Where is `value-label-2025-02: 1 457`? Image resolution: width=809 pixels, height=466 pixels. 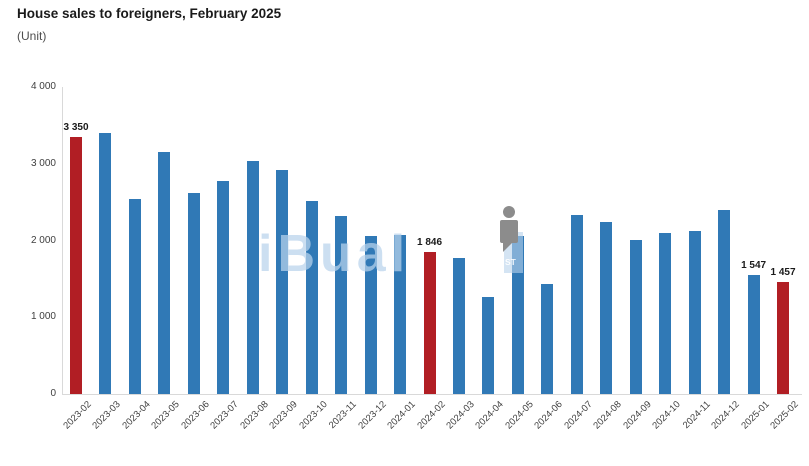 value-label-2025-02: 1 457 is located at coordinates (783, 273).